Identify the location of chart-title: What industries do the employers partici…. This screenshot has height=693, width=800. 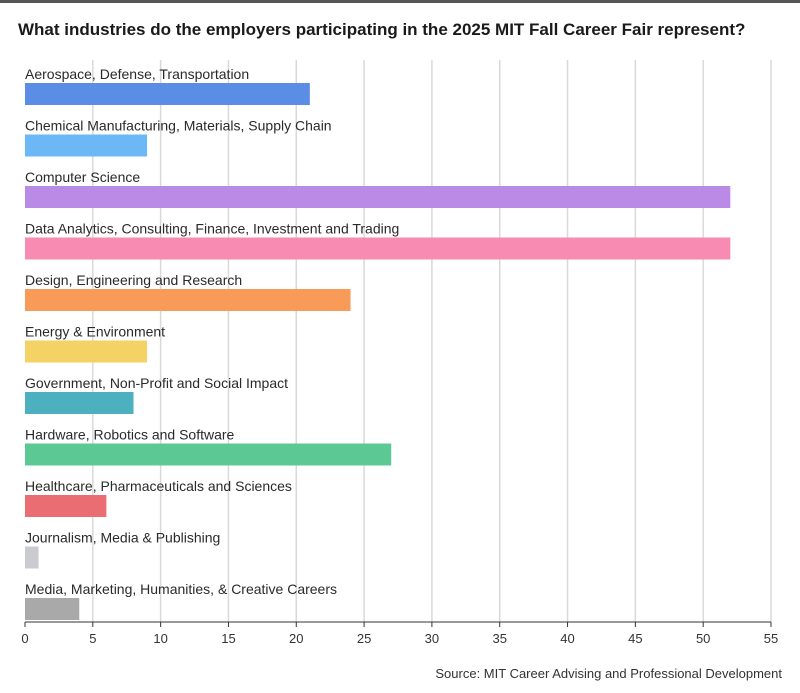
(382, 29).